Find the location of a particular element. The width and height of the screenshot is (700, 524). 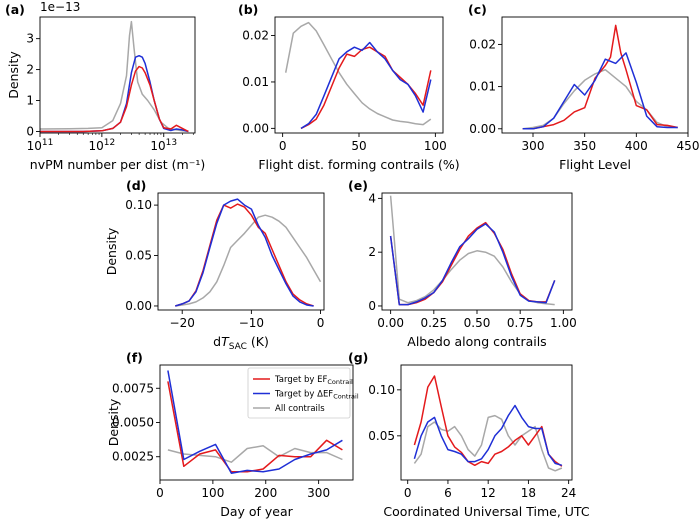

x-tick-label: 200 is located at coordinates (265, 493).